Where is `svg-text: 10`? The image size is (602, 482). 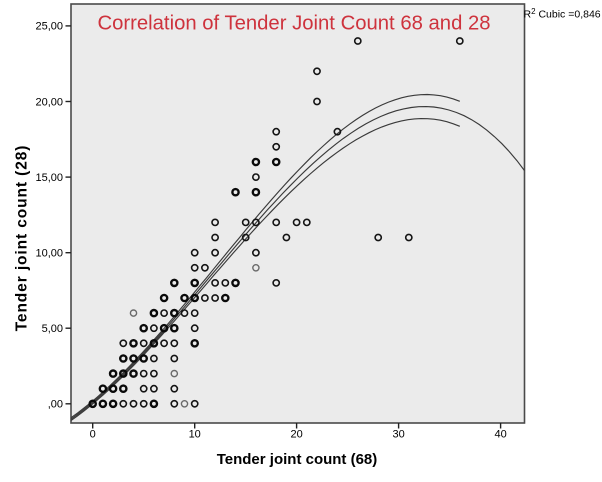 svg-text: 10 is located at coordinates (195, 435).